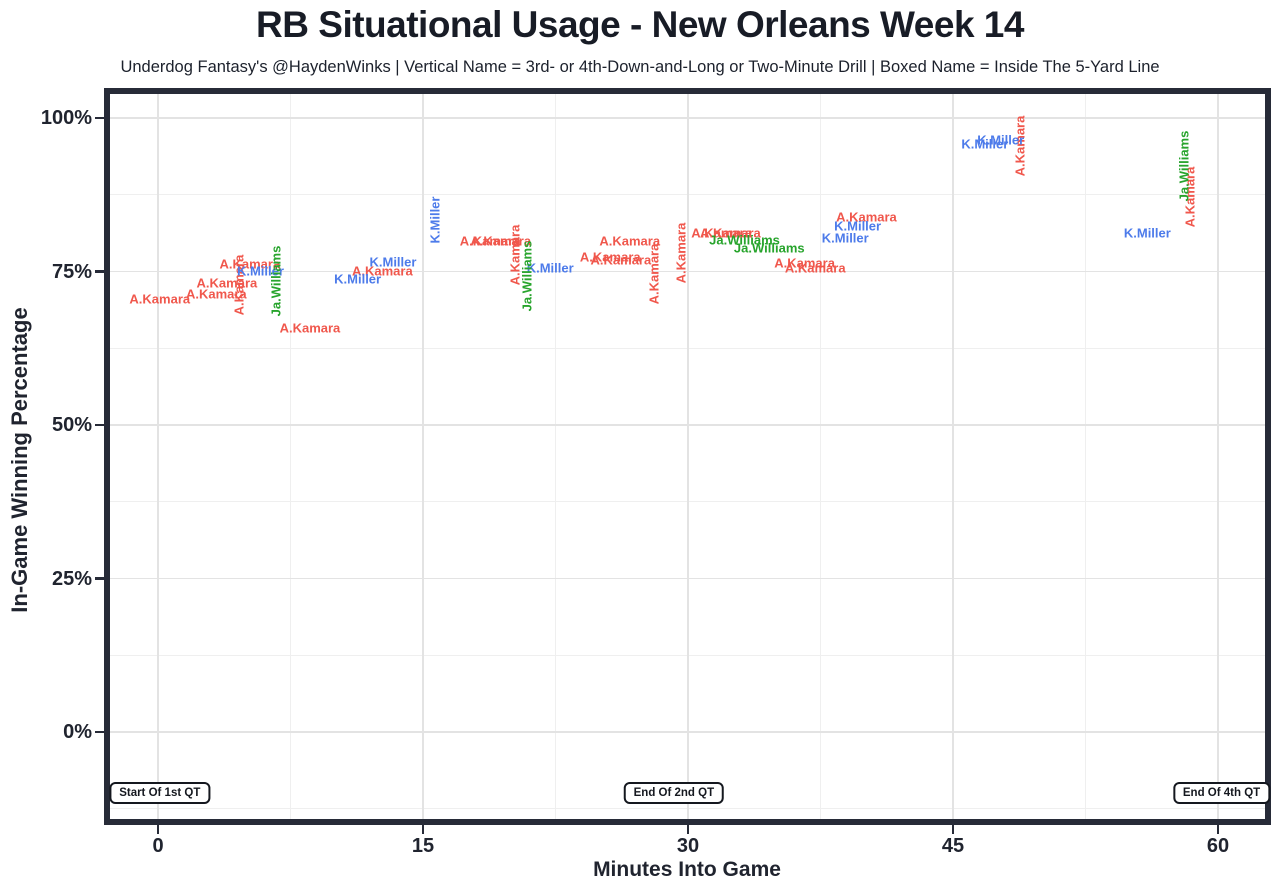 The image size is (1280, 896). I want to click on y-tick-label: 75%, so click(71, 271).